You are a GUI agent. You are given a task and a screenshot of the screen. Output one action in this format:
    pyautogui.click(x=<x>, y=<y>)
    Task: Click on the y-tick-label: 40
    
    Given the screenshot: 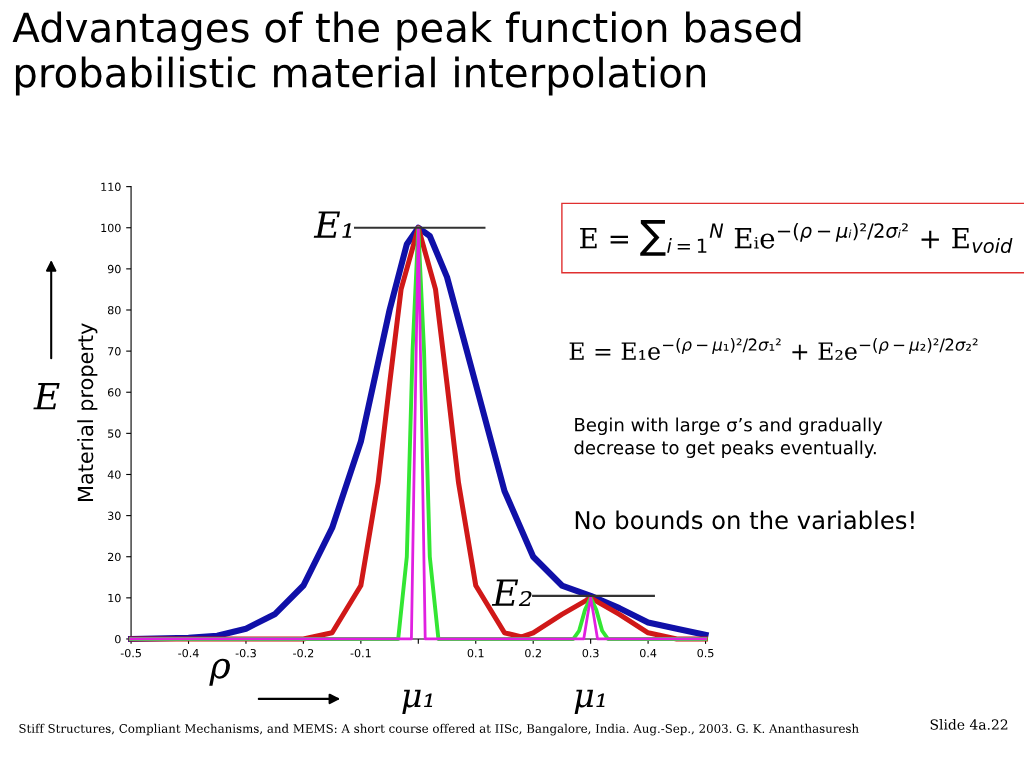 What is the action you would take?
    pyautogui.click(x=114, y=474)
    